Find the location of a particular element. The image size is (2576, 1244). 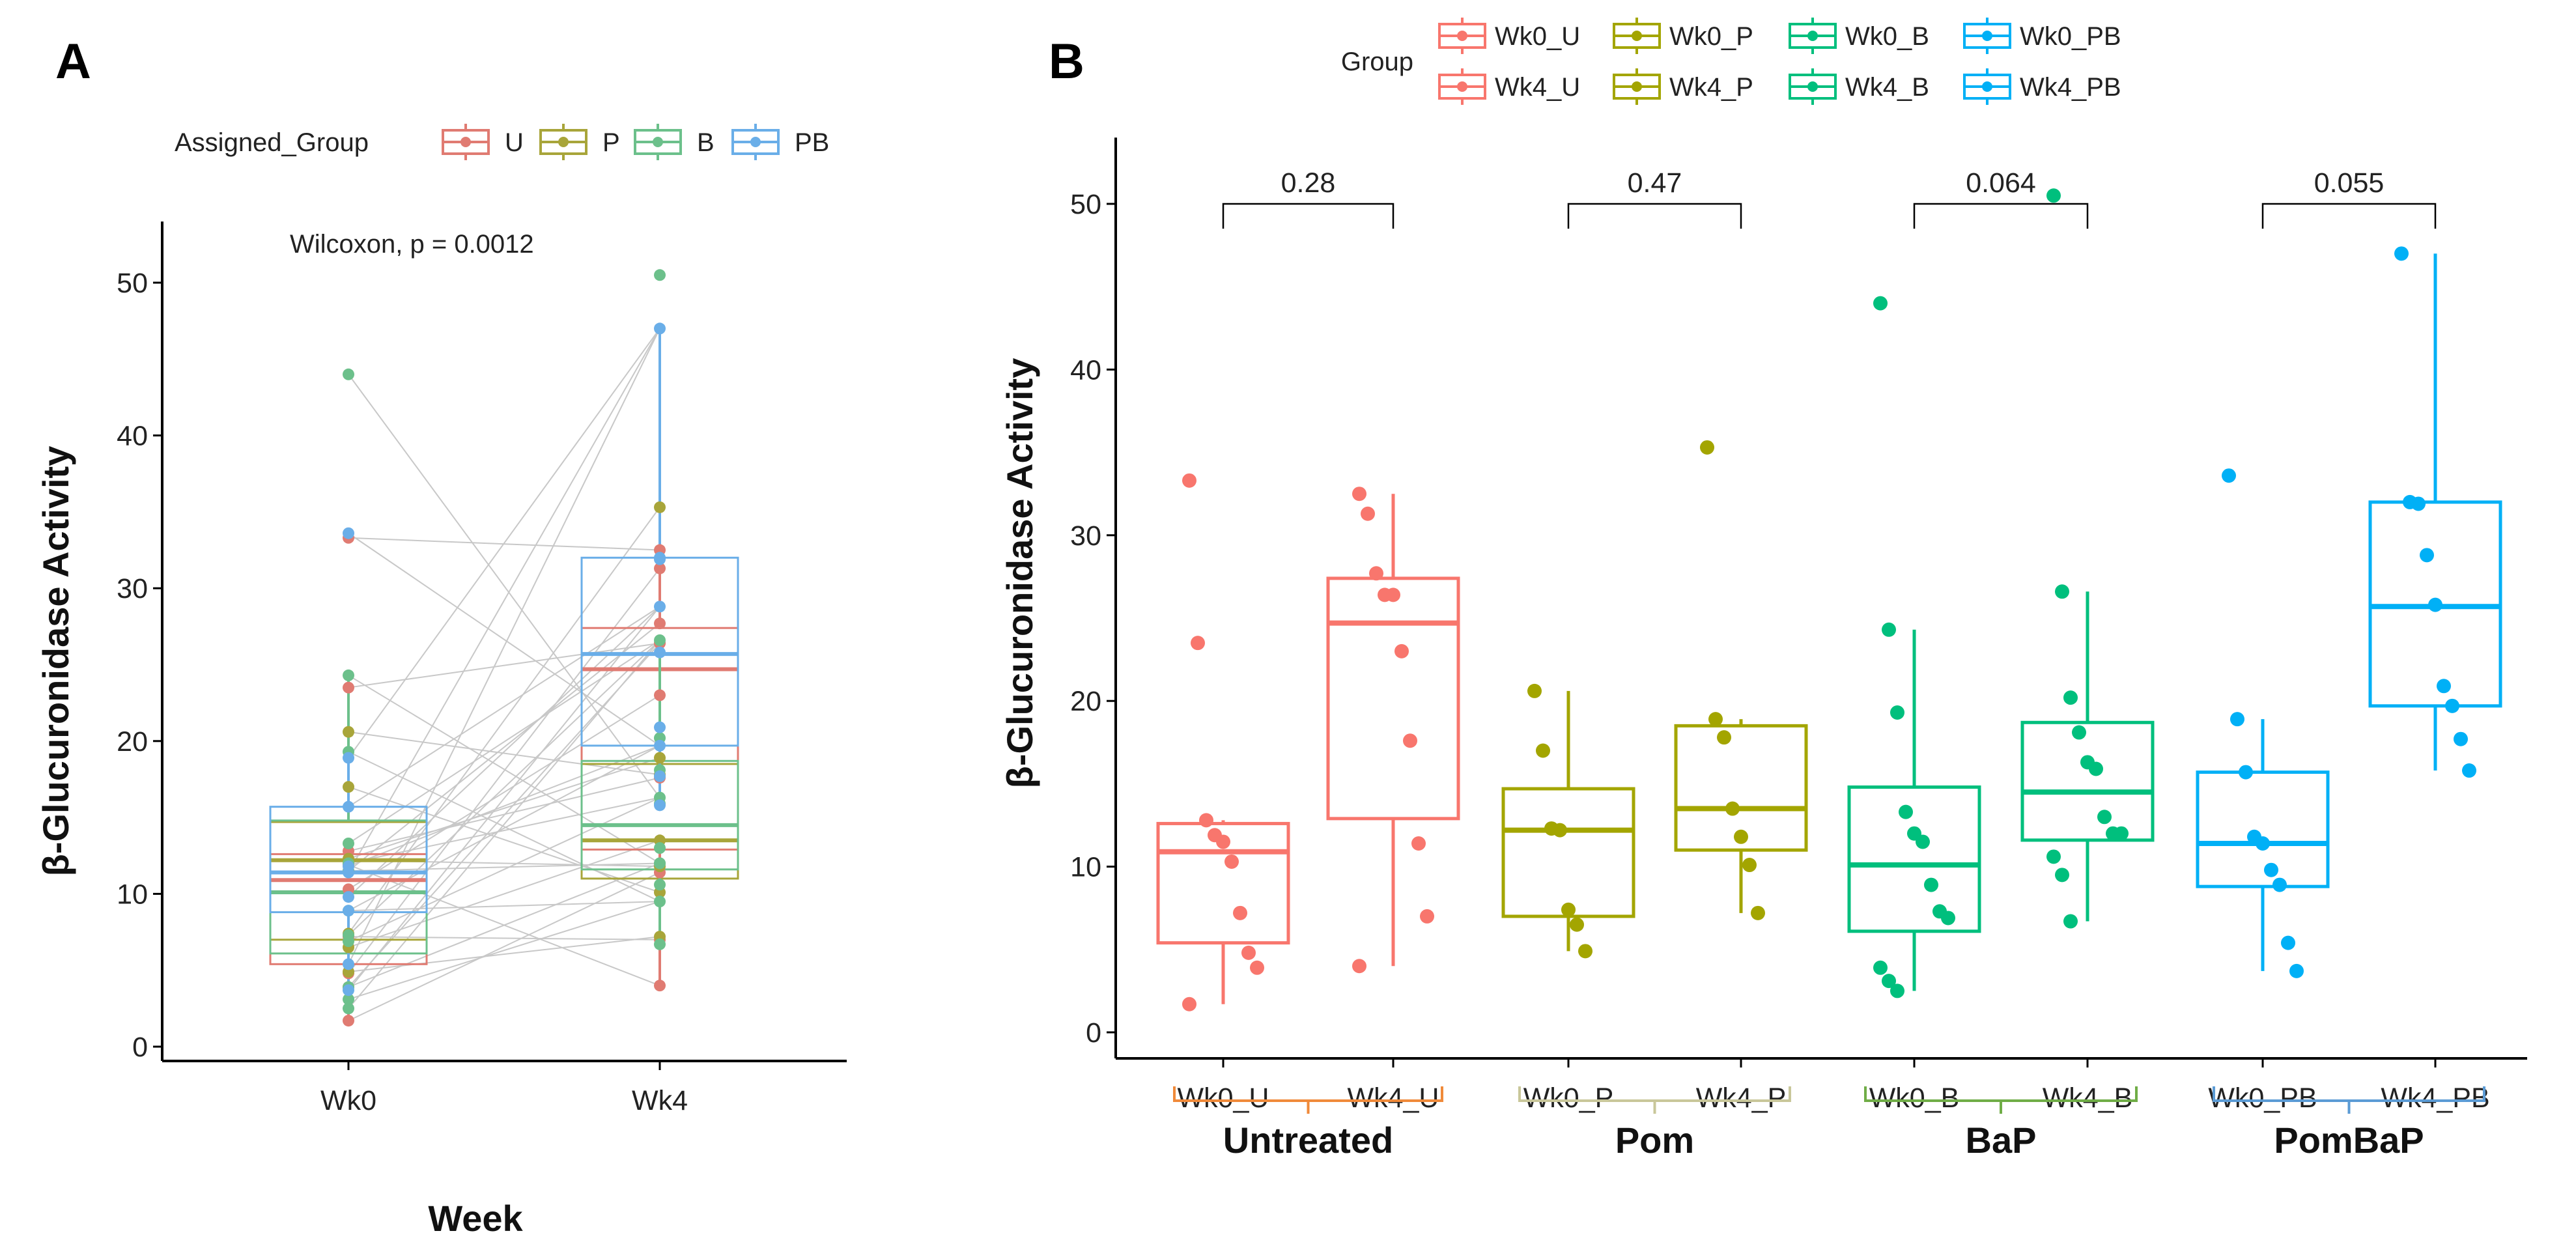

legend-label-wk4_b: Wk4_B is located at coordinates (1887, 87).